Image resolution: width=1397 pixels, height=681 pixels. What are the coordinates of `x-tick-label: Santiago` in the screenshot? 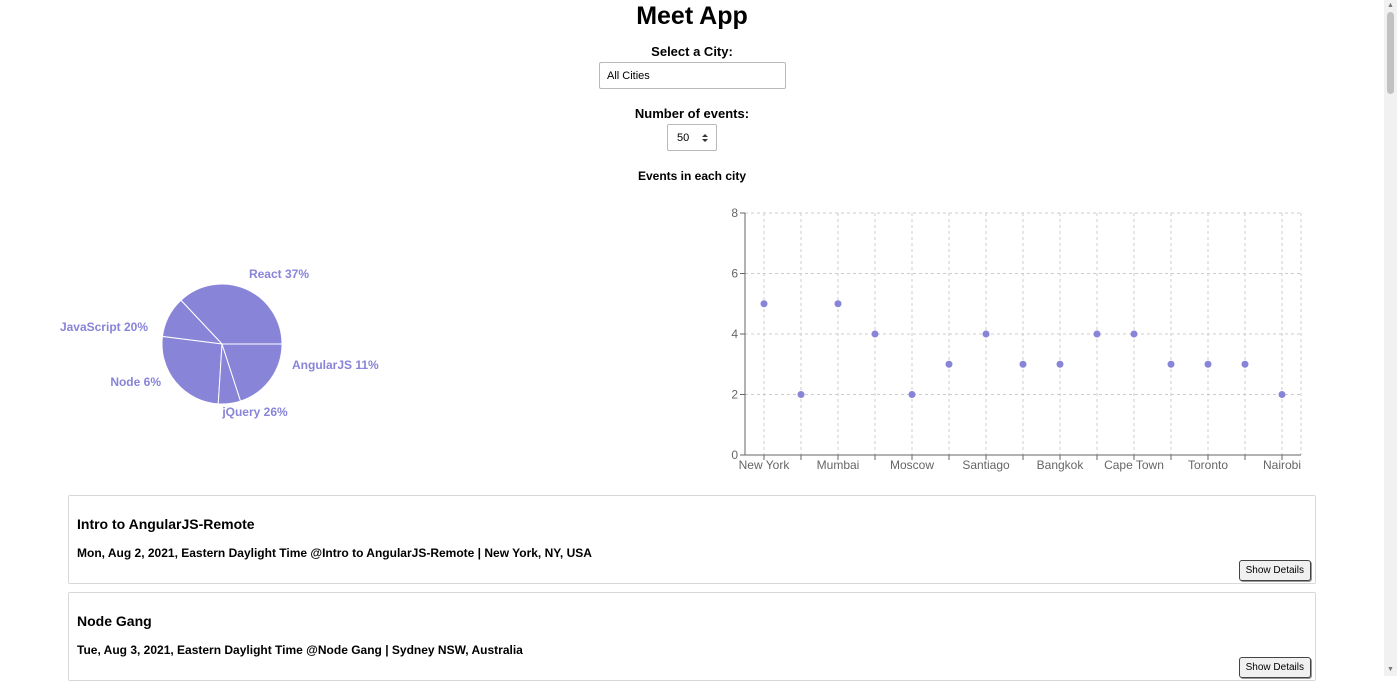 It's located at (986, 465).